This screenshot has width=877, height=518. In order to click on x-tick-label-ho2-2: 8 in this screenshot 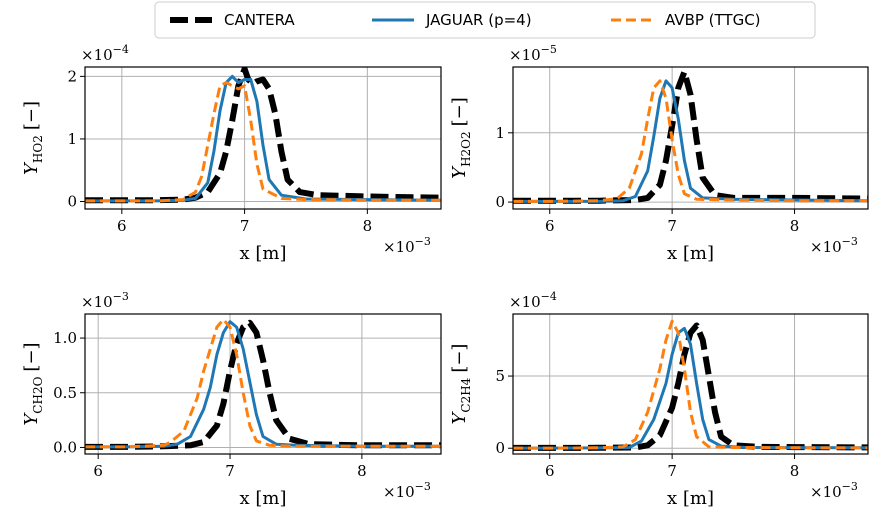, I will do `click(368, 226)`.